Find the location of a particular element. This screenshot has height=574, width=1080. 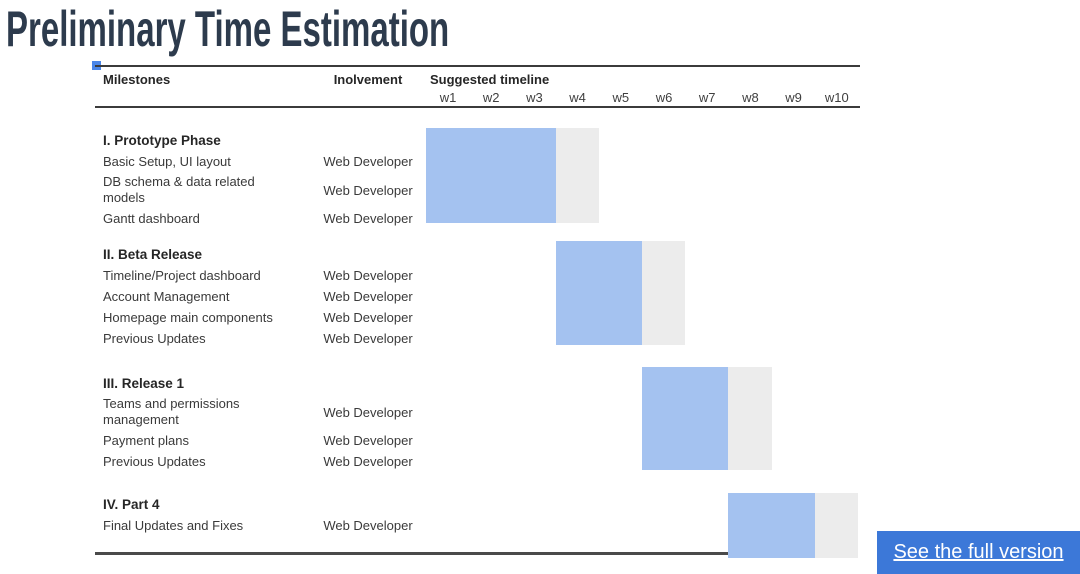

milestone-label: Final Updates and Fixes is located at coordinates (173, 525).